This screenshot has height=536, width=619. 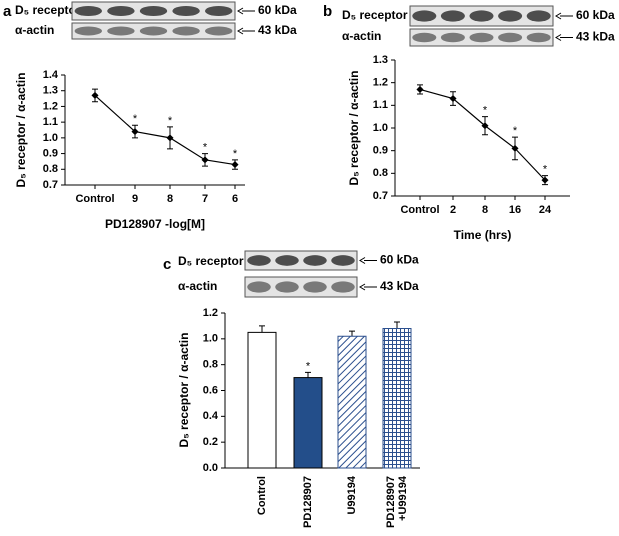 I want to click on x-axis-label: Time (hrs), so click(x=483, y=235).